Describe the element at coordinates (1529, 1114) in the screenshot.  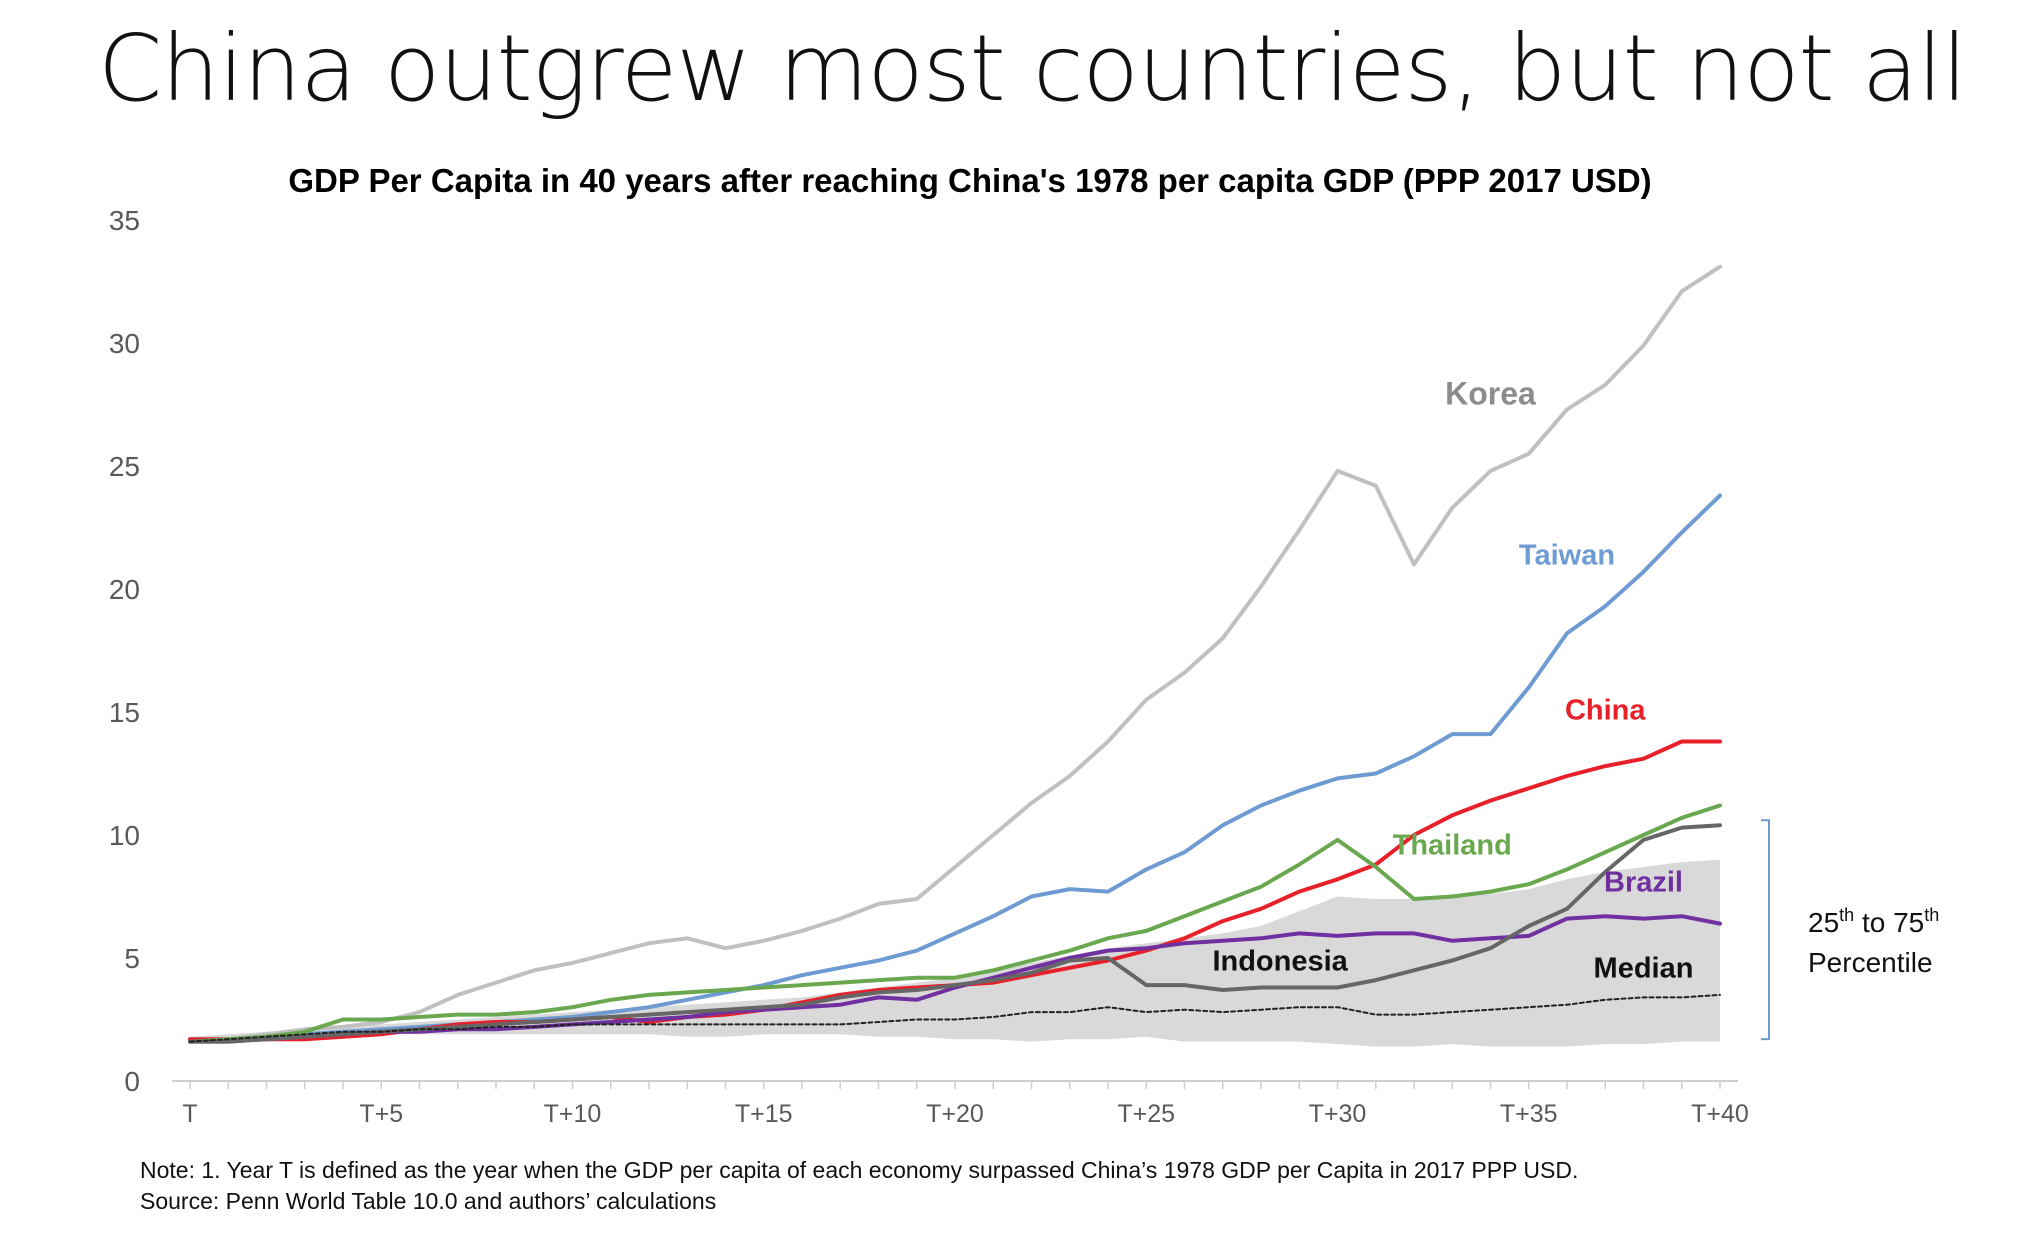
I see `x-tick-label: T+35` at that location.